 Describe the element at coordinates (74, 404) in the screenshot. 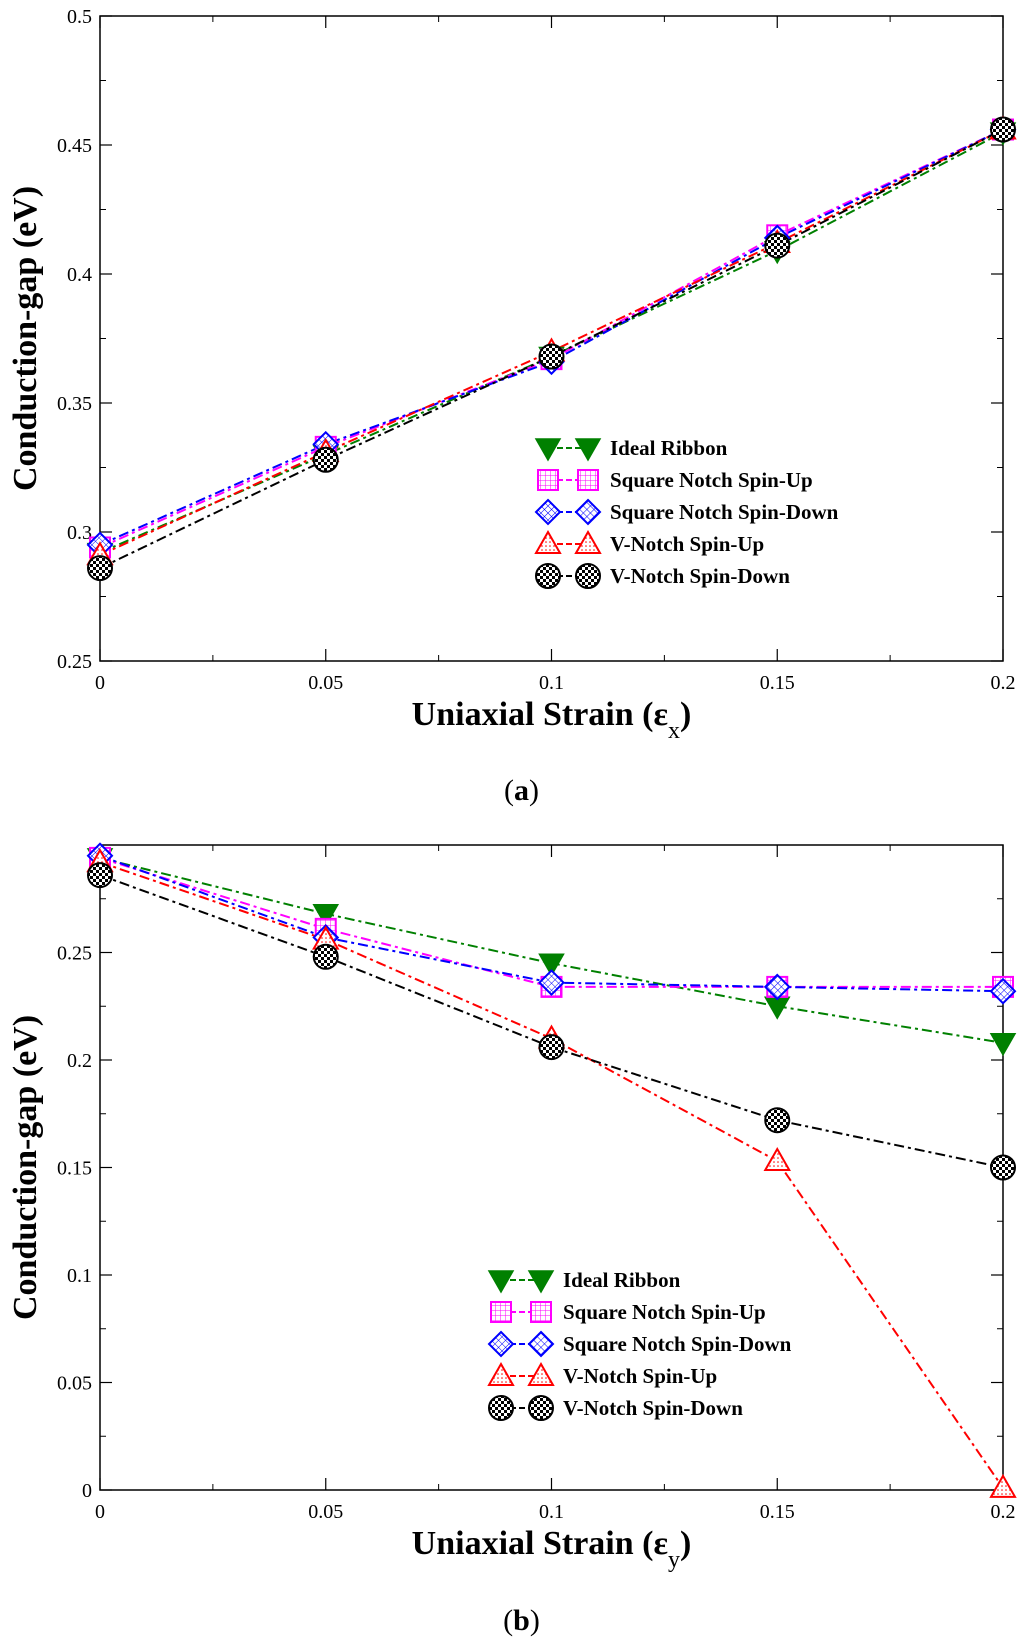

I see `y-tick-label: 0.35` at that location.